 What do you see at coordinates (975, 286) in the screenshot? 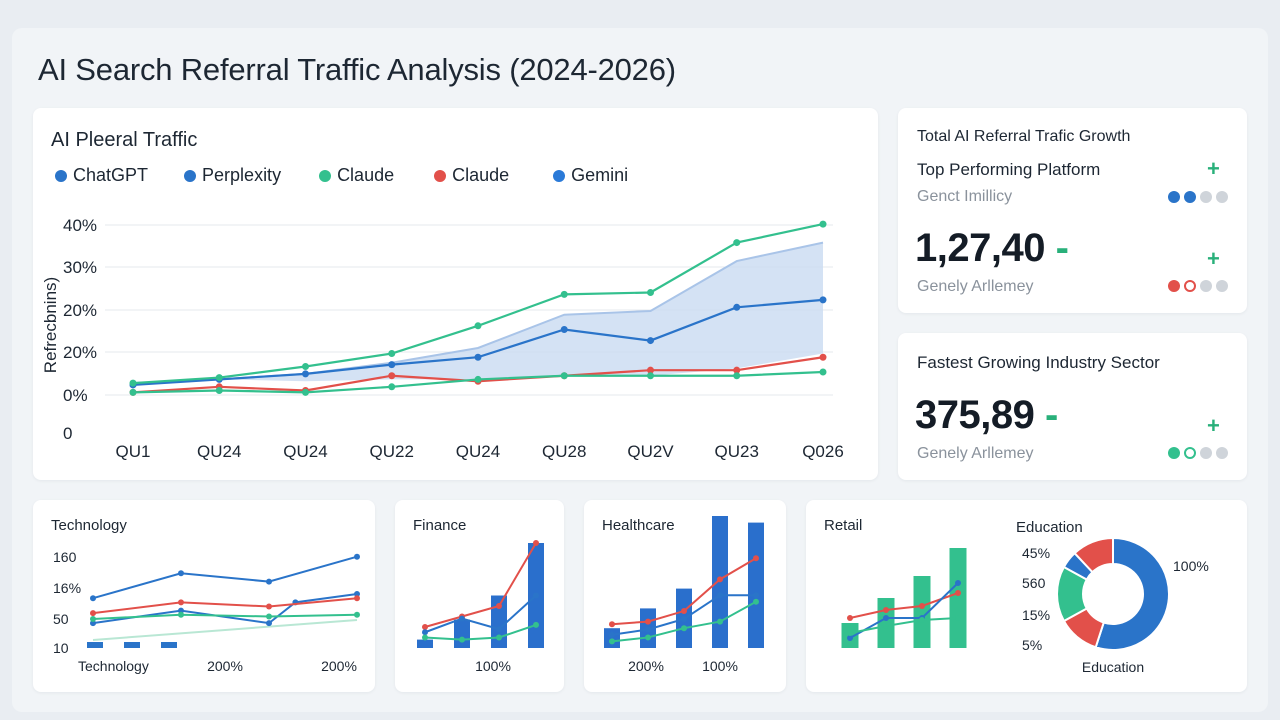
I see `growth-subtext: Genely Arllemey` at bounding box center [975, 286].